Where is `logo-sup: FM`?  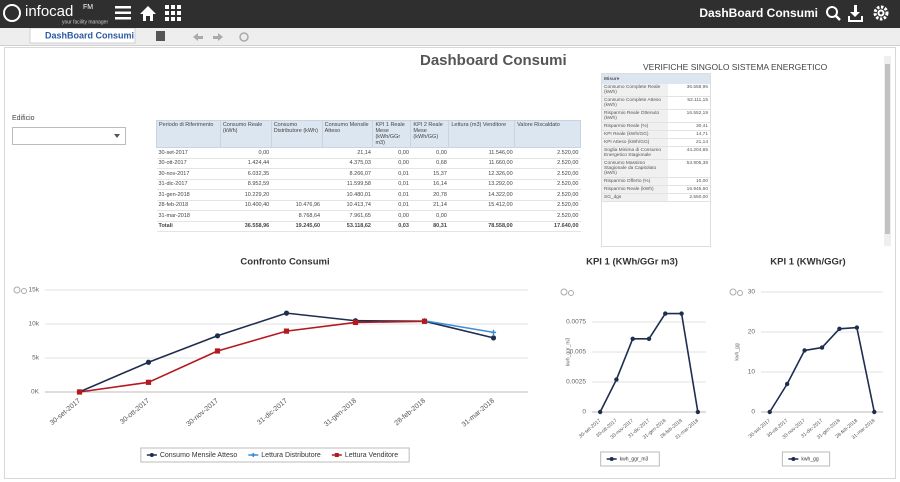 logo-sup: FM is located at coordinates (88, 7).